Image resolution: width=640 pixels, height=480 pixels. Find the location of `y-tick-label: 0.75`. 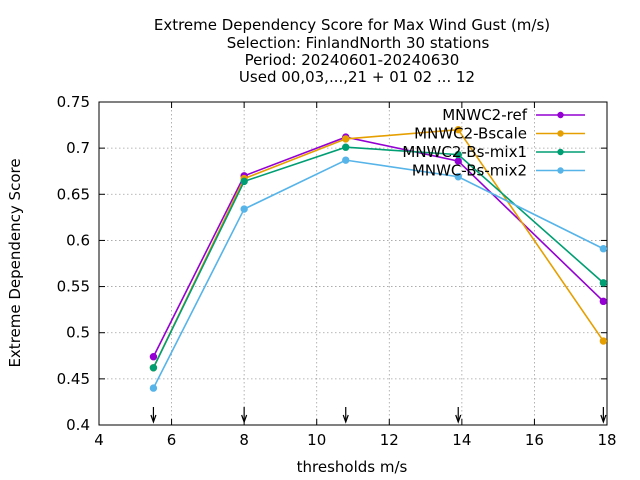

y-tick-label: 0.75 is located at coordinates (73, 102).